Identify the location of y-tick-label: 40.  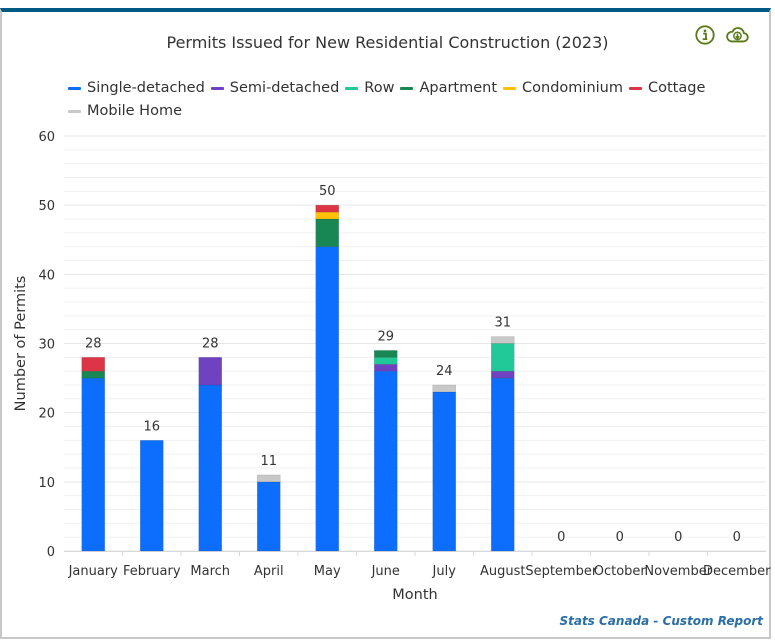
(46, 275).